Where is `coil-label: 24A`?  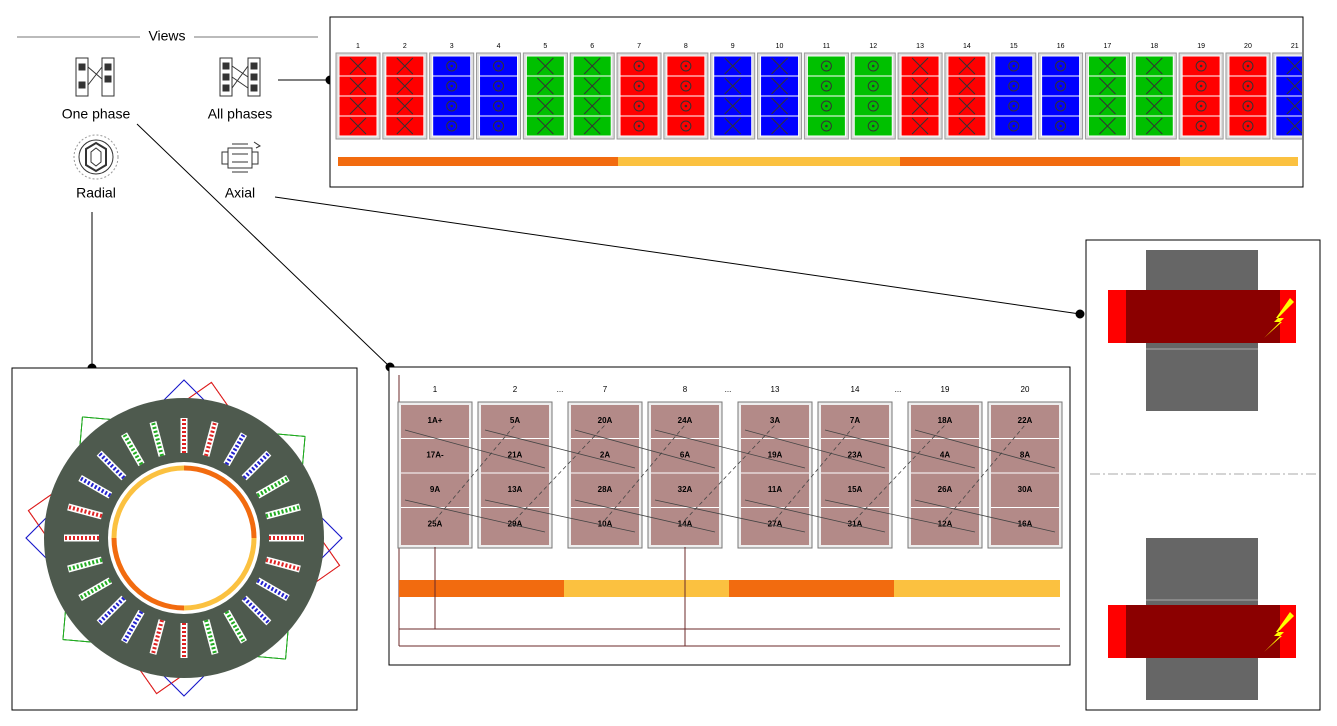
coil-label: 24A is located at coordinates (685, 420).